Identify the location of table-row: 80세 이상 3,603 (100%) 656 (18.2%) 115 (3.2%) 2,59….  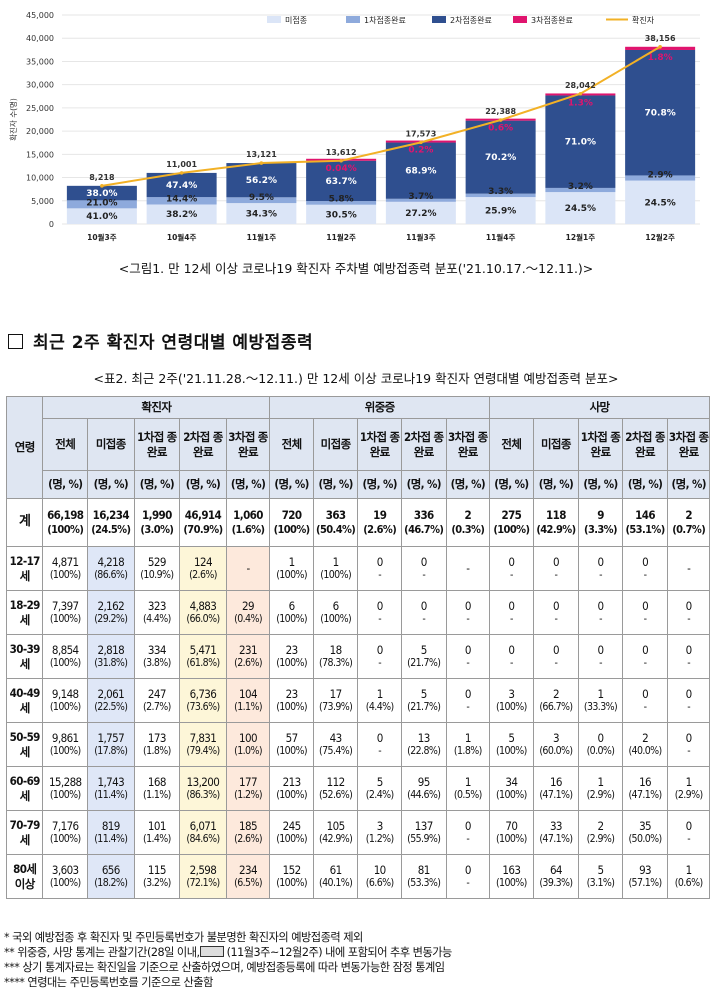
(357, 876).